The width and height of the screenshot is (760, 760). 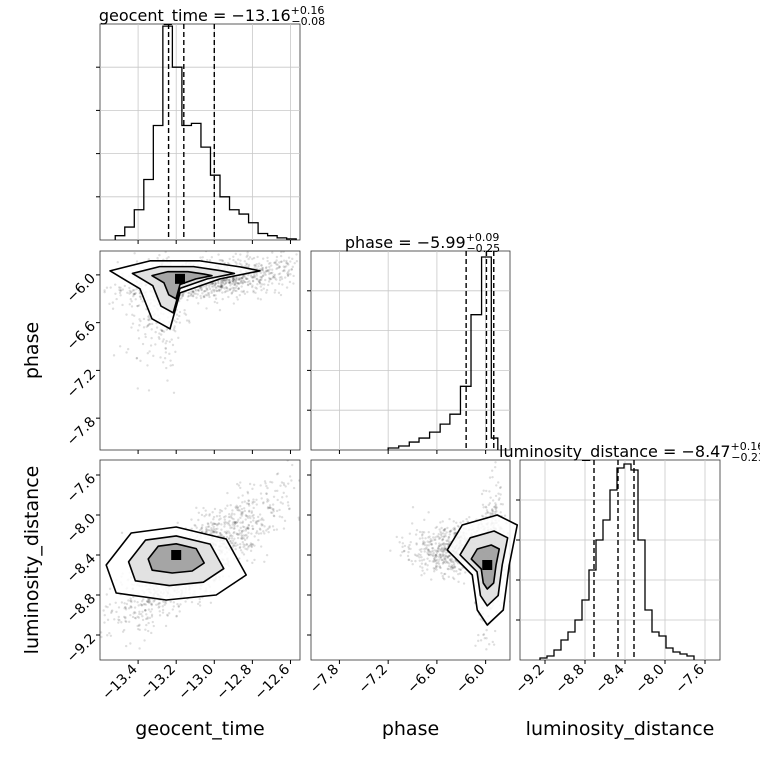 What do you see at coordinates (609, 678) in the screenshot?
I see `x-tick-label: −8.4` at bounding box center [609, 678].